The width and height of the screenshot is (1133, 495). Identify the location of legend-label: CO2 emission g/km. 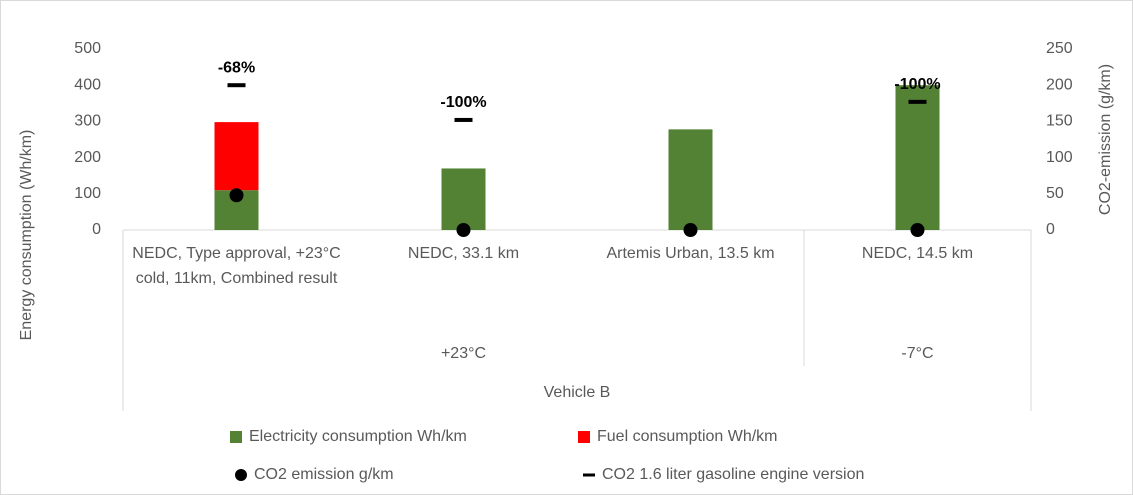
(324, 474).